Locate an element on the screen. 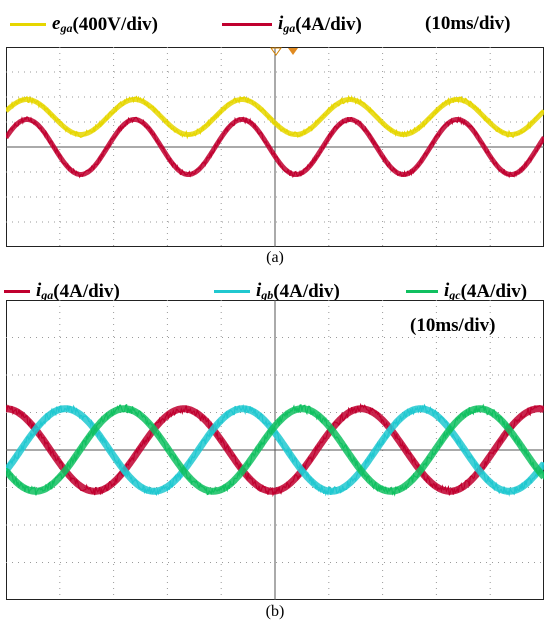 Image resolution: width=550 pixels, height=626 pixels. legend-item-igc: igc (4A/div) is located at coordinates (466, 291).